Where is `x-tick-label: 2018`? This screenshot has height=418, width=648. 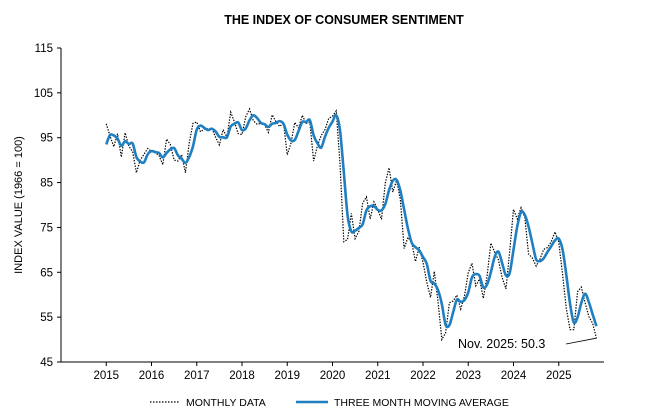
x-tick-label: 2018 is located at coordinates (242, 376).